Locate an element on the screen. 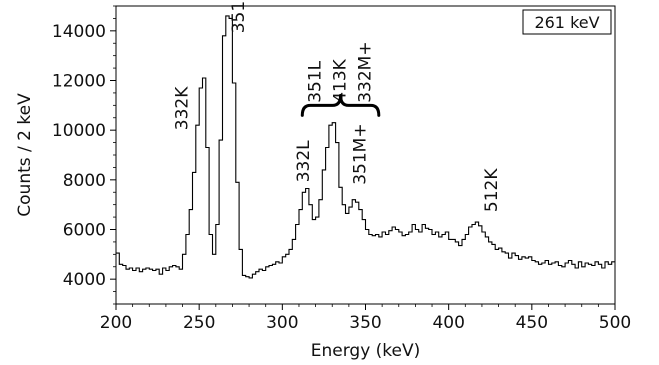 This screenshot has height=365, width=659. y-tick-label: 10000 is located at coordinates (79, 131).